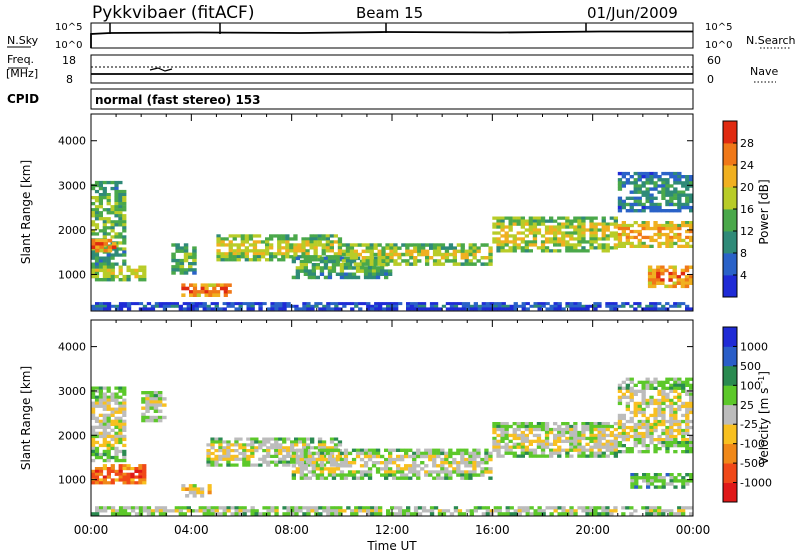  I want to click on x-tick-label: 08:00, so click(291, 530).